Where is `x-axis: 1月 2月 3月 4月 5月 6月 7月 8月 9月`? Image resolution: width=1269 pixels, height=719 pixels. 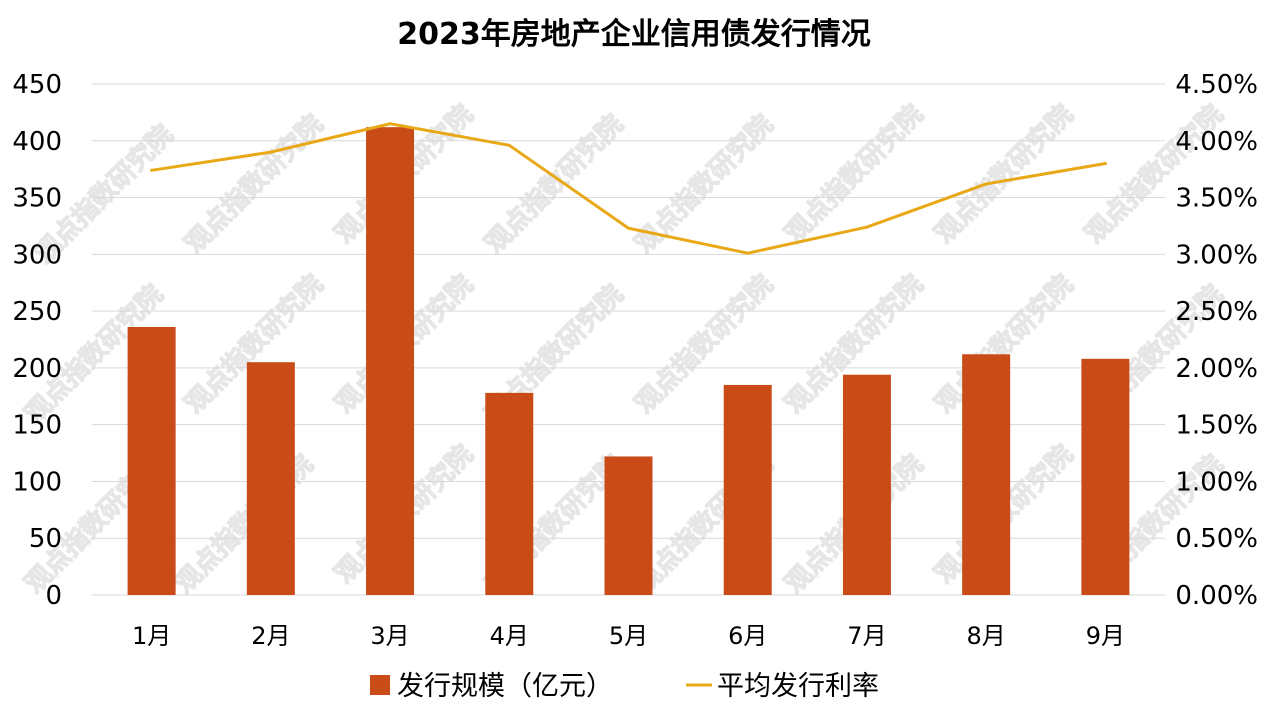 x-axis: 1月 2月 3月 4月 5月 6月 7月 8月 9月 is located at coordinates (628, 636).